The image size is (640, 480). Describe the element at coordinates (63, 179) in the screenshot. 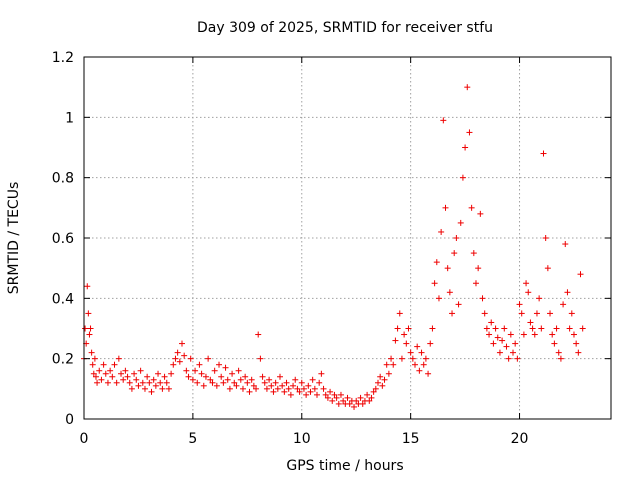

I see `y-tick-label: 0.8` at that location.